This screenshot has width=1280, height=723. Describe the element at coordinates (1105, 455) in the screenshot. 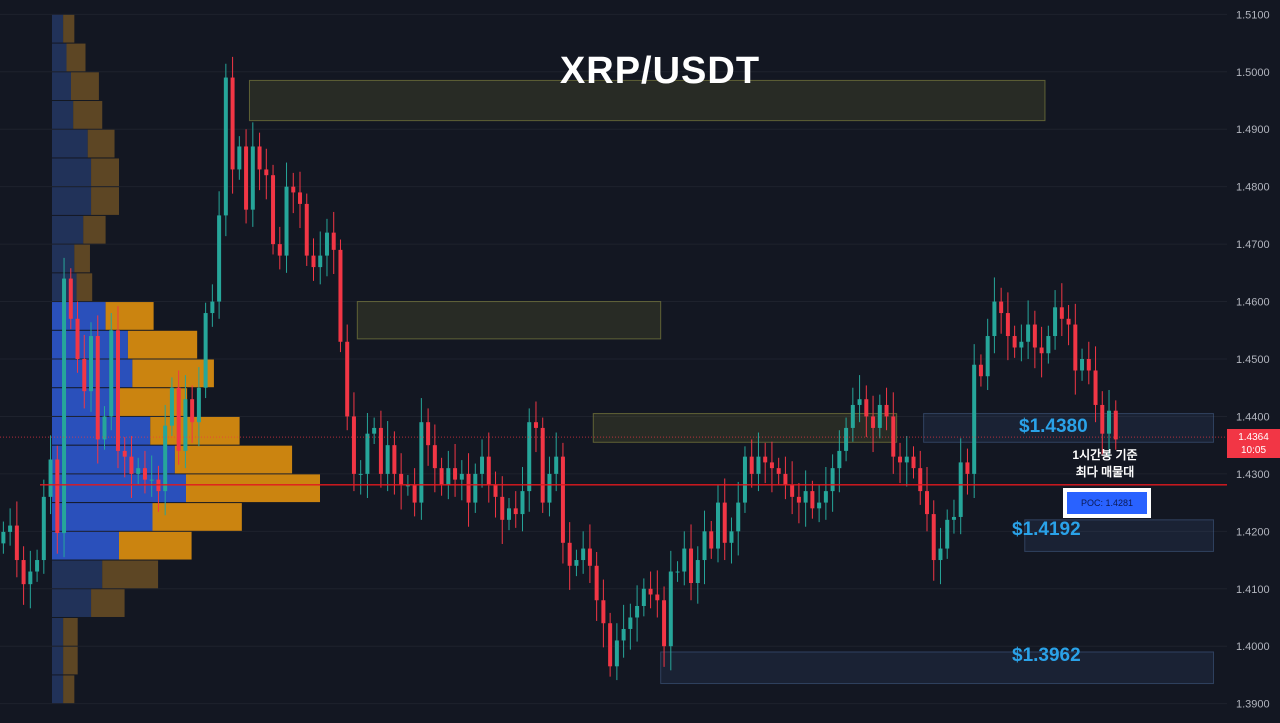

I see `annotation-line-1: 1시간봉 기준` at that location.